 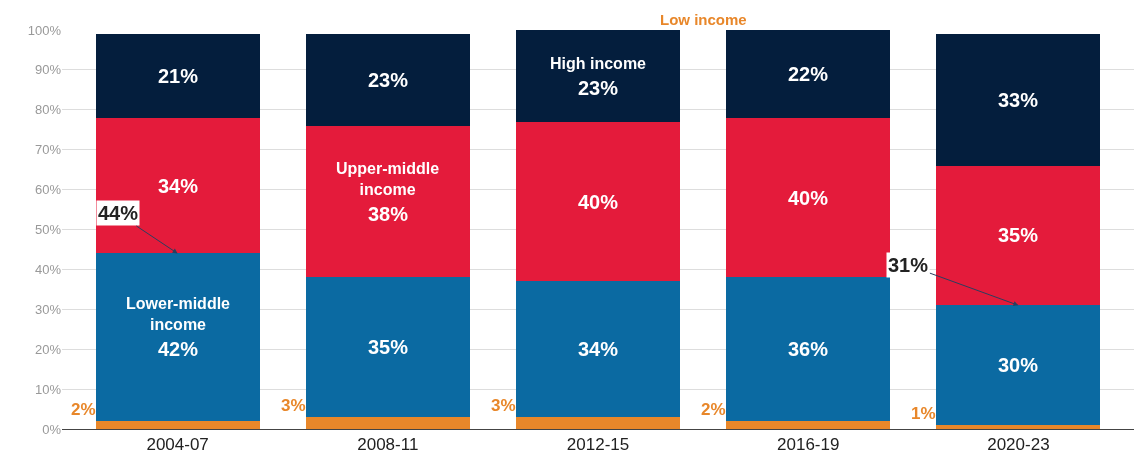 I want to click on y-tick-label: 10%, so click(x=48, y=389).